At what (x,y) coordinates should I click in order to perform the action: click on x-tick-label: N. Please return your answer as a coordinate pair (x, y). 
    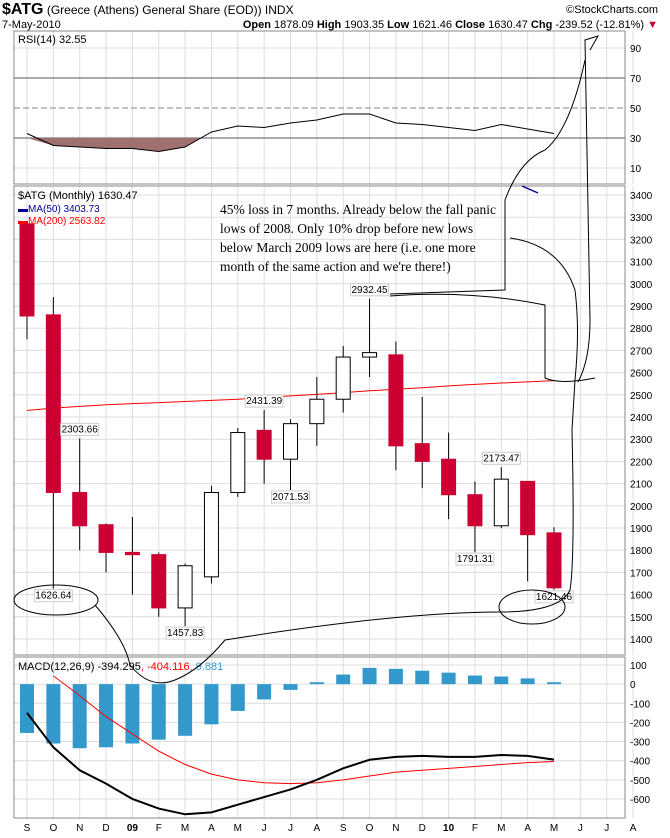
    Looking at the image, I should click on (395, 828).